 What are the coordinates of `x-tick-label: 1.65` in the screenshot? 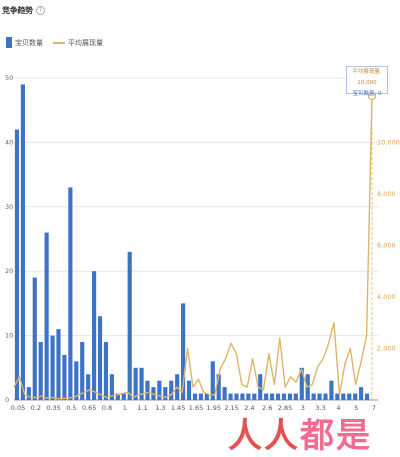 It's located at (196, 408).